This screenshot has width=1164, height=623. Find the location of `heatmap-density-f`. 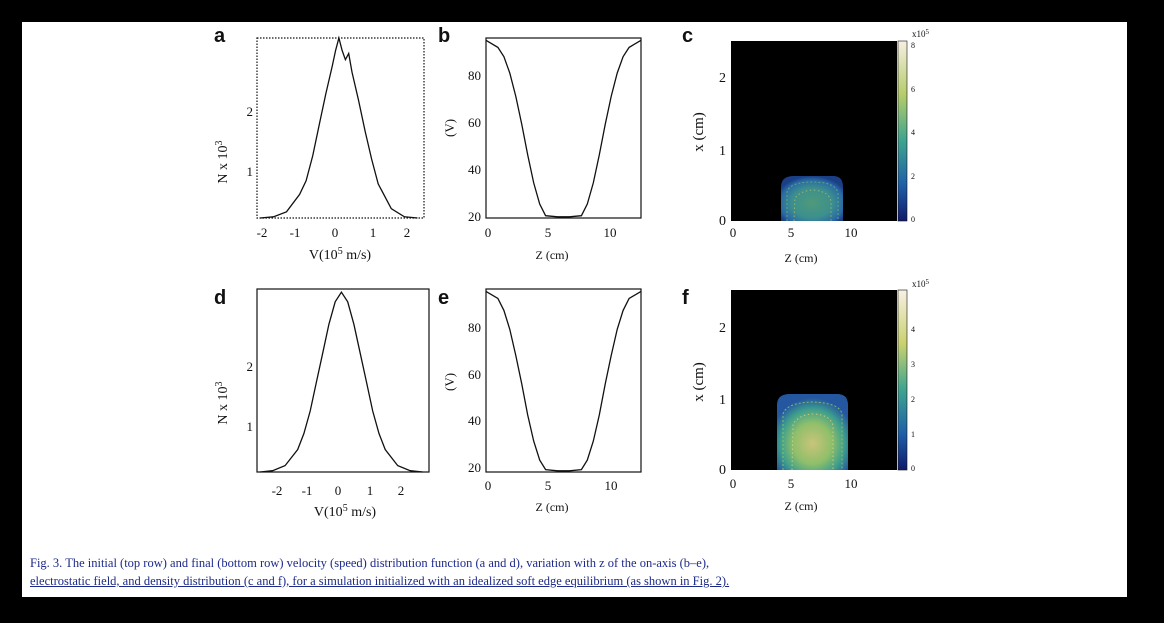

heatmap-density-f is located at coordinates (812, 432).